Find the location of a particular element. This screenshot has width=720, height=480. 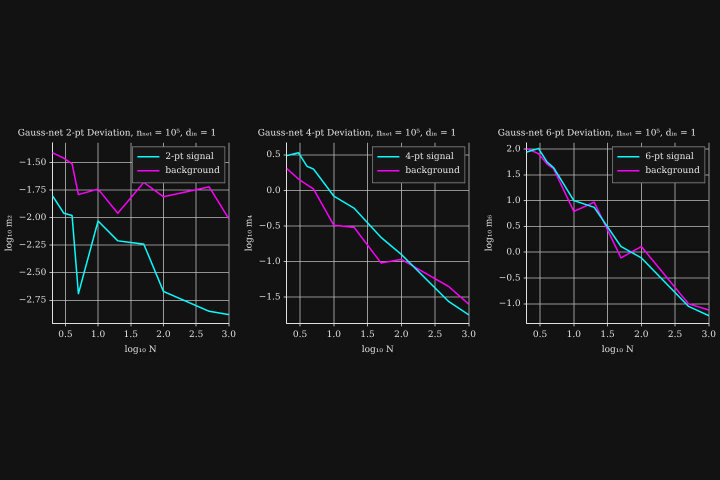

y-axis-title: log₁₀ m₆ is located at coordinates (489, 233).